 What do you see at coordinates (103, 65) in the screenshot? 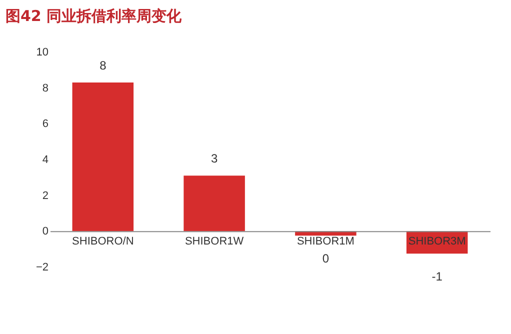
I see `data-label: 8` at bounding box center [103, 65].